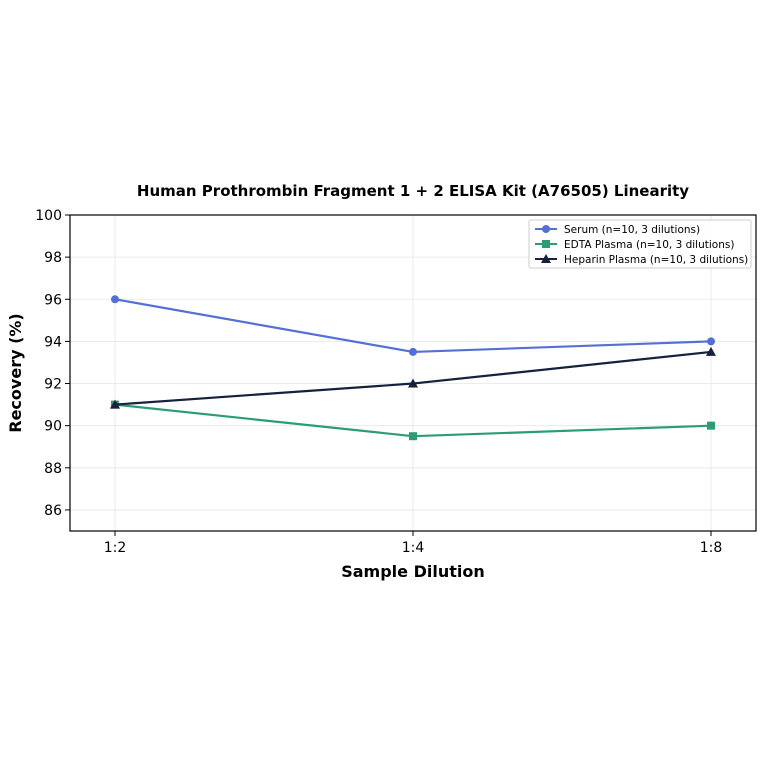 The width and height of the screenshot is (764, 764). I want to click on legend-box, so click(640, 244).